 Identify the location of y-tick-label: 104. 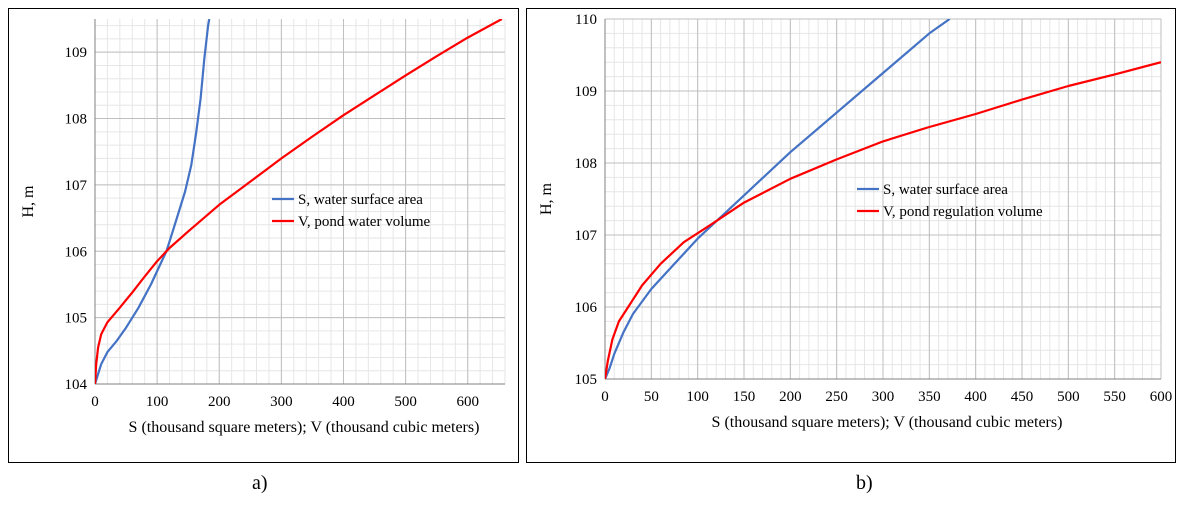
(76, 385).